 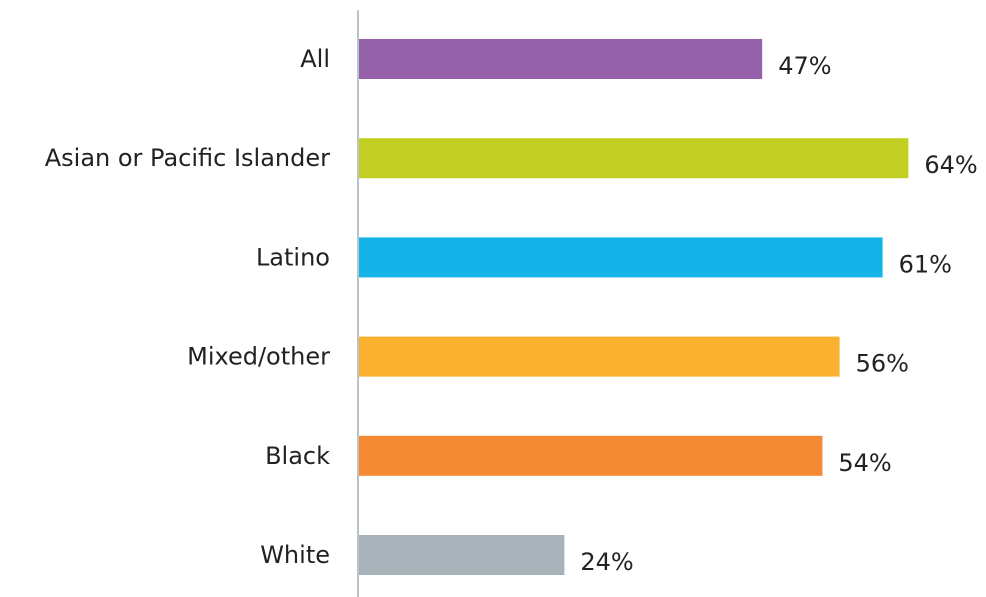 I want to click on value-label-1: 64%, so click(x=950, y=165).